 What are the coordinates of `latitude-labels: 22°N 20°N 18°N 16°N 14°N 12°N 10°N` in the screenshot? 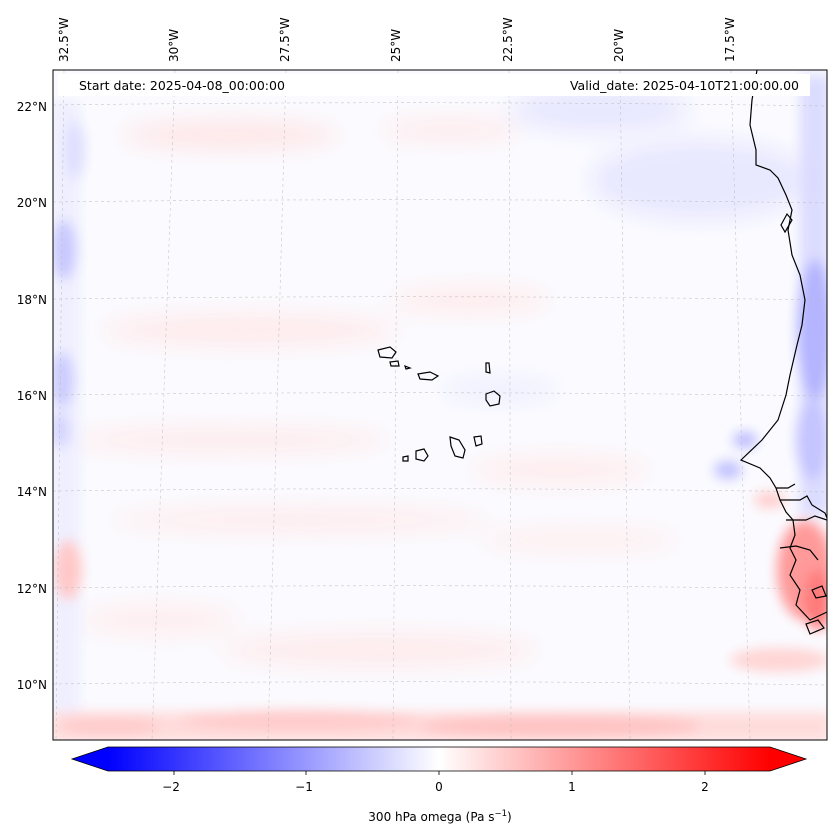 It's located at (32, 396).